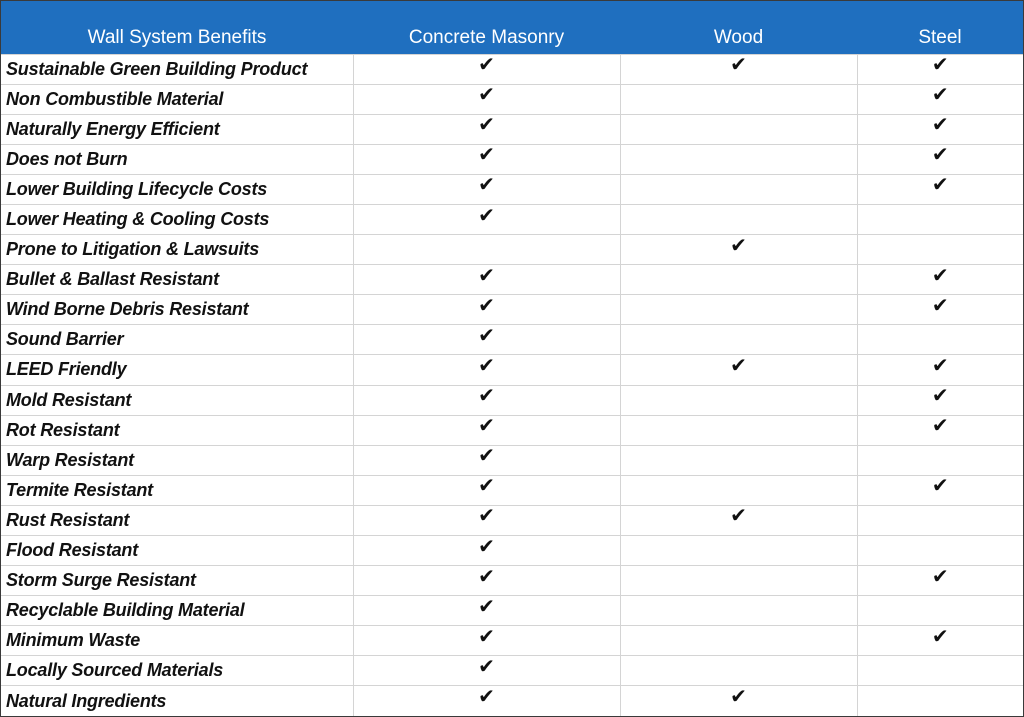 This screenshot has height=717, width=1024. Describe the element at coordinates (512, 369) in the screenshot. I see `table-row: LEED Friendly ✔ ✔ ✔` at that location.